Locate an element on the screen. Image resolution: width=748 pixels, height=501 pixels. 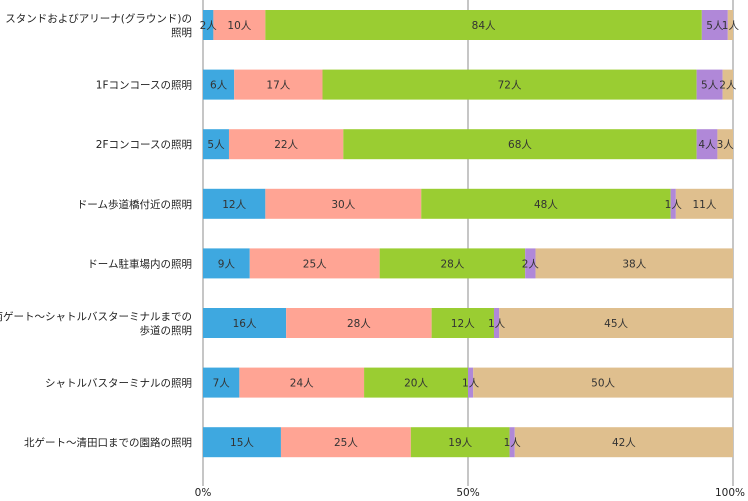
segment-value-label: 72人 is located at coordinates (510, 86).